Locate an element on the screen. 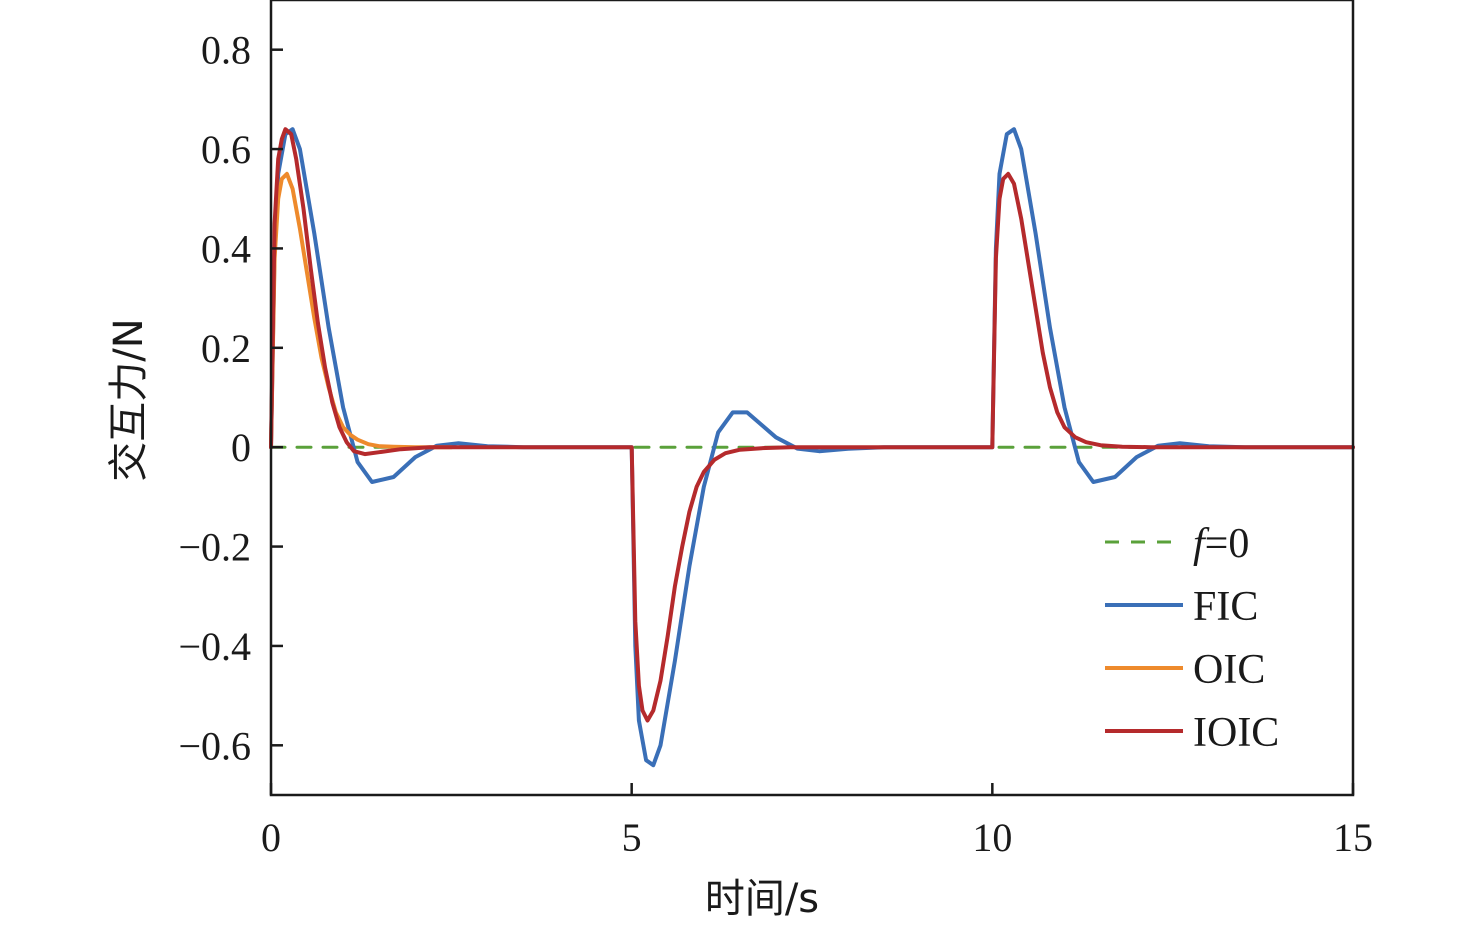 This screenshot has height=930, width=1476. legend: f=0 FIC OIC IOIC is located at coordinates (1192, 638).